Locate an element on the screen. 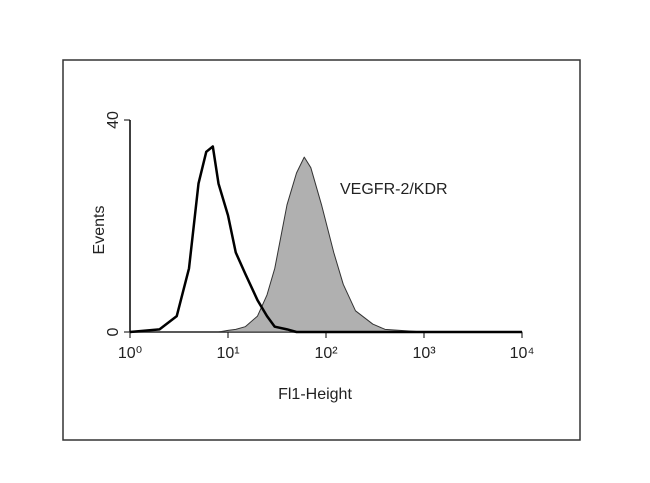 The width and height of the screenshot is (650, 483). y-tick-label: 0 is located at coordinates (113, 331).